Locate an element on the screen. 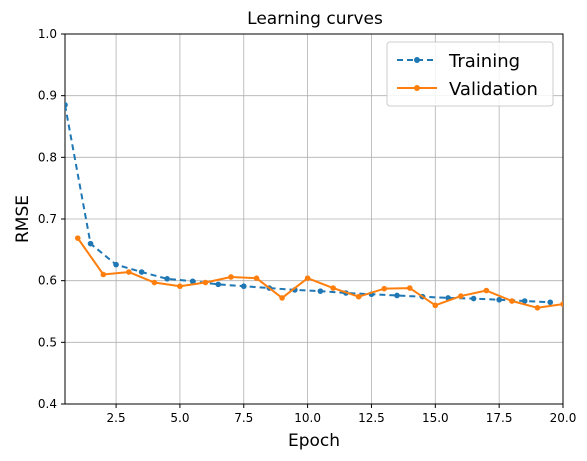 Image resolution: width=587 pixels, height=461 pixels. series-validation is located at coordinates (318, 273).